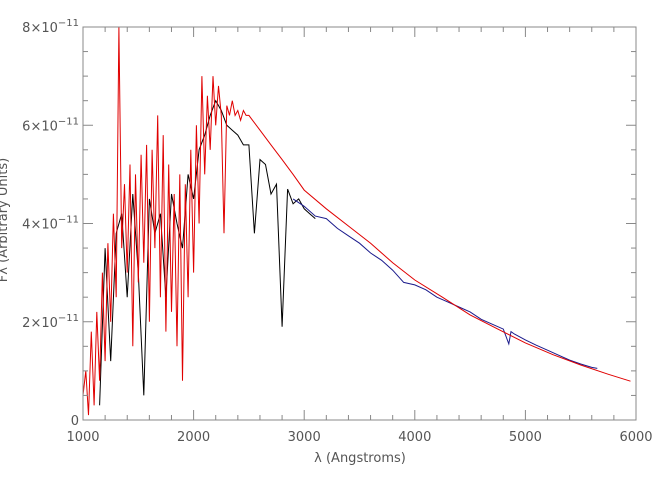  Describe the element at coordinates (304, 437) in the screenshot. I see `x-tick-label: 3000` at that location.